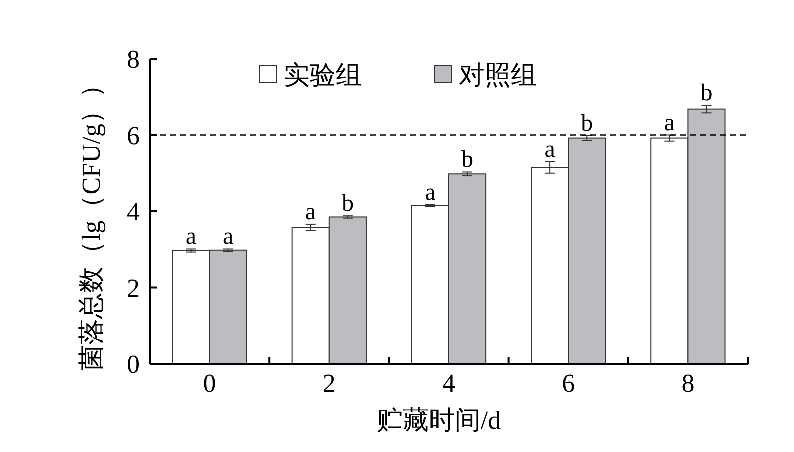  What do you see at coordinates (439, 420) in the screenshot?
I see `x-axis-title: 贮藏时间/d` at bounding box center [439, 420].